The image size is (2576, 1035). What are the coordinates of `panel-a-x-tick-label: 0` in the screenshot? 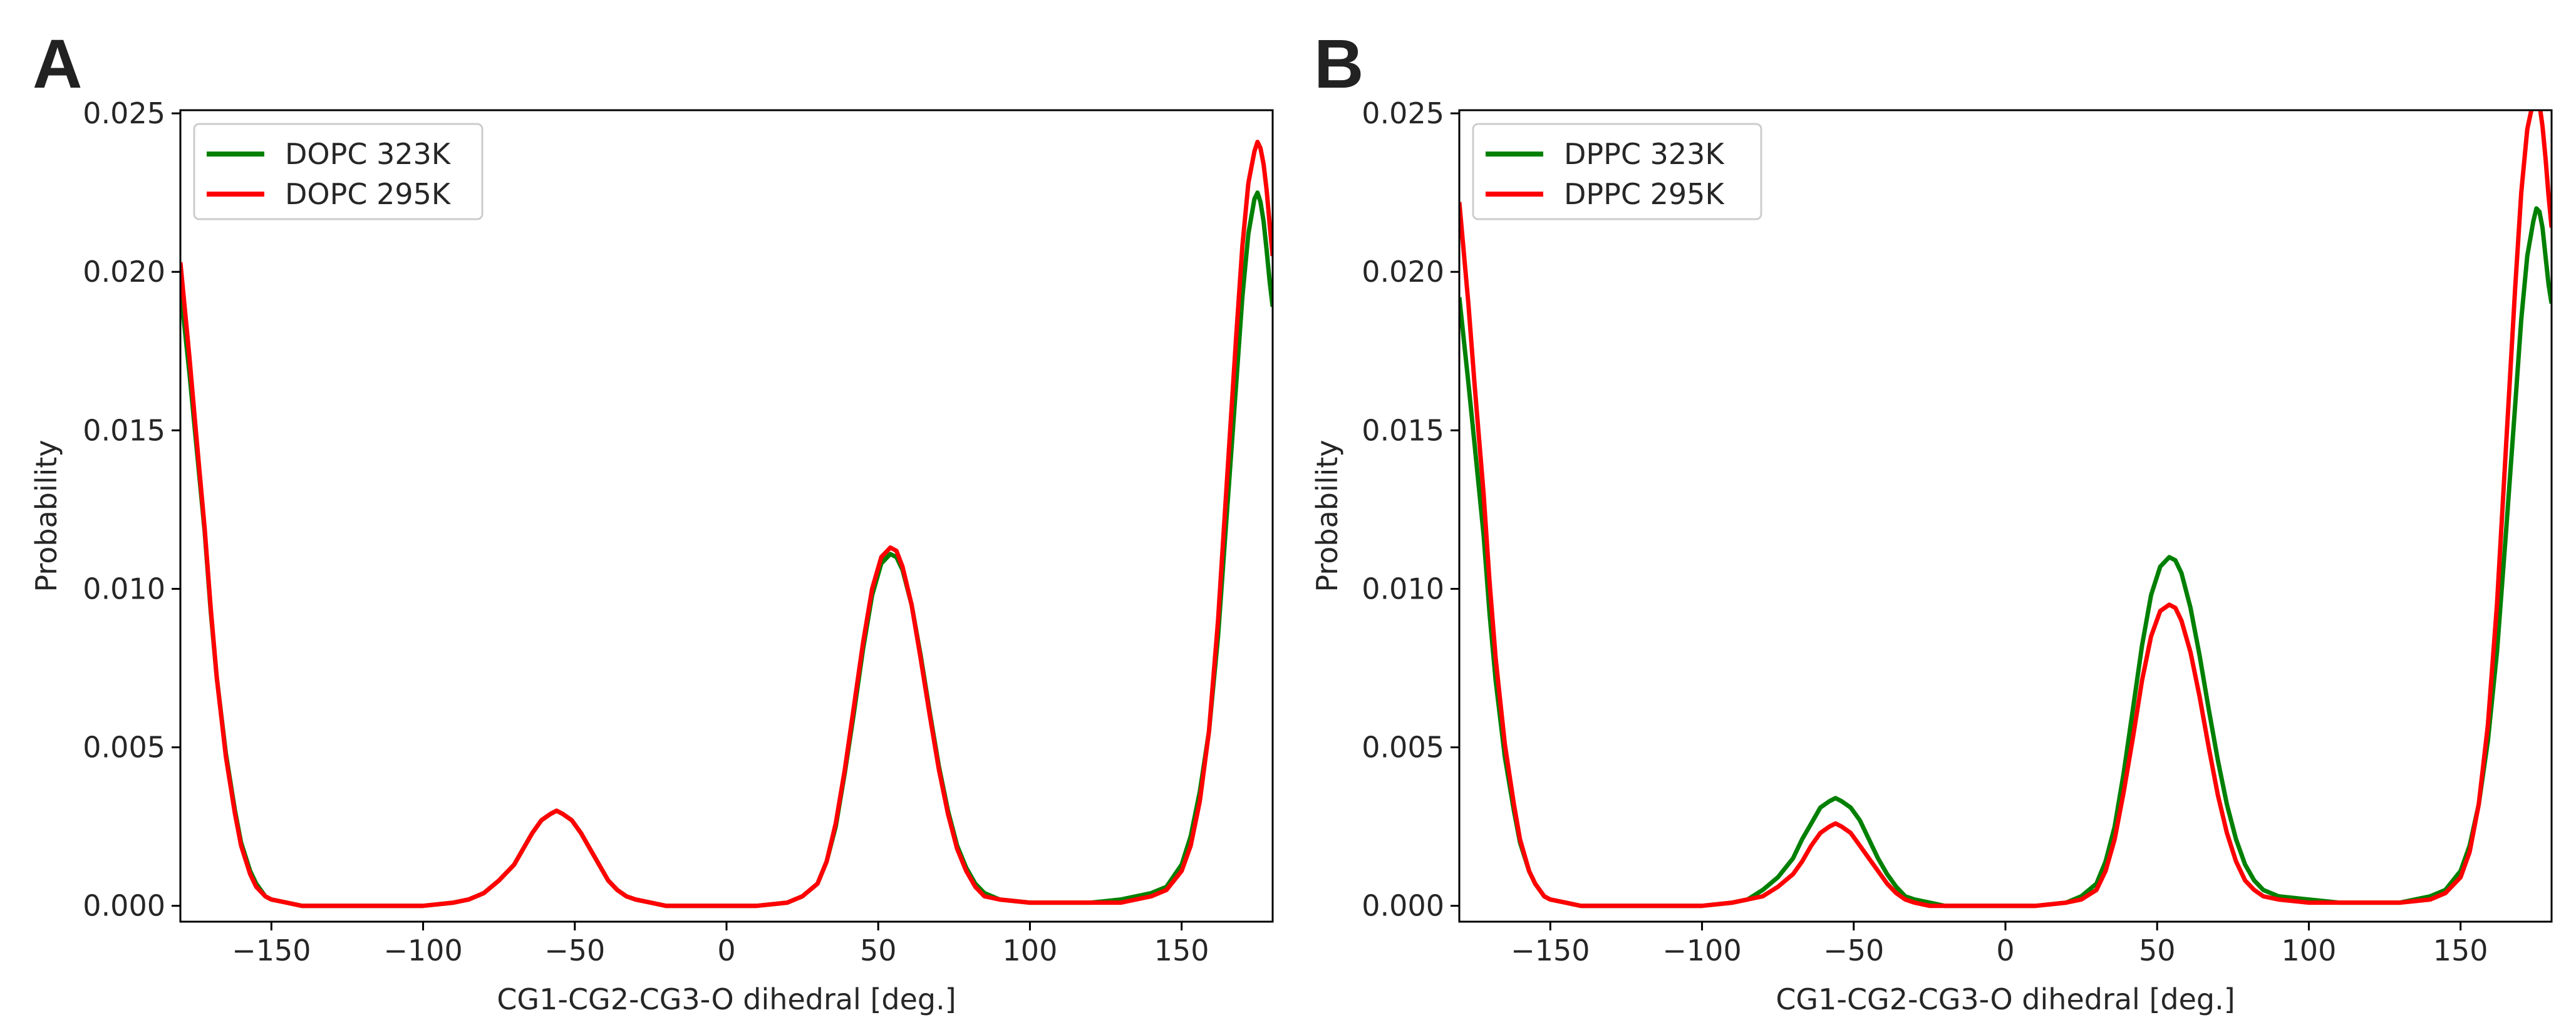 It's located at (726, 950).